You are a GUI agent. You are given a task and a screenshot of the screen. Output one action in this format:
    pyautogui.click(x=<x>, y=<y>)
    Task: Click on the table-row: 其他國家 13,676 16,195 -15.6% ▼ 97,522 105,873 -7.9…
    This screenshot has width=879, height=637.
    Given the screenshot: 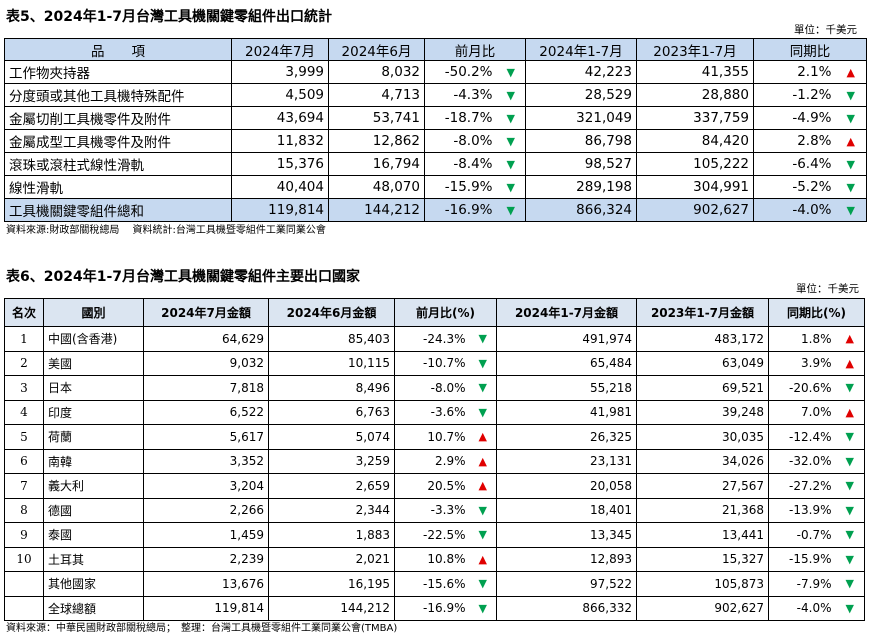 What is the action you would take?
    pyautogui.click(x=434, y=584)
    